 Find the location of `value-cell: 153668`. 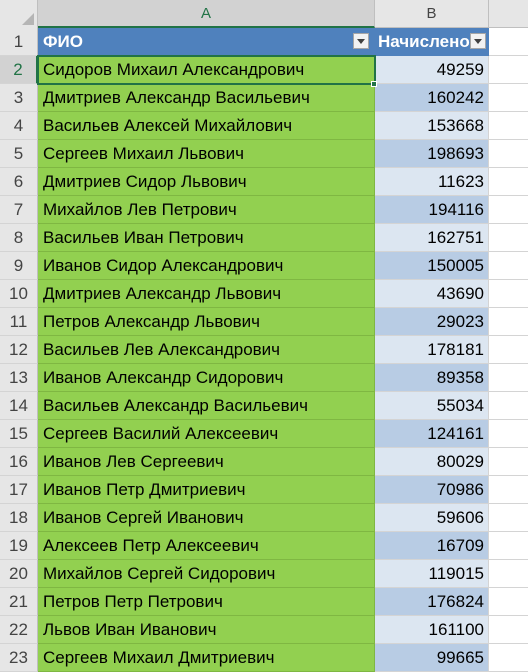

value-cell: 153668 is located at coordinates (432, 126).